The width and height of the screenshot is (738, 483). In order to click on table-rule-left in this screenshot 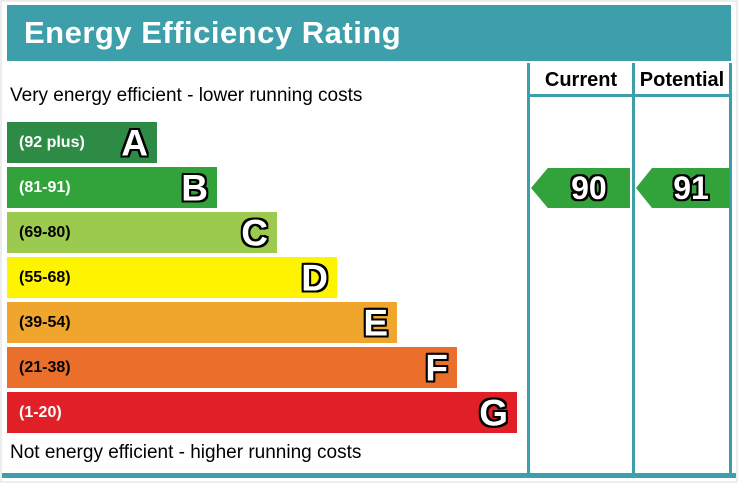, I will do `click(528, 270)`.